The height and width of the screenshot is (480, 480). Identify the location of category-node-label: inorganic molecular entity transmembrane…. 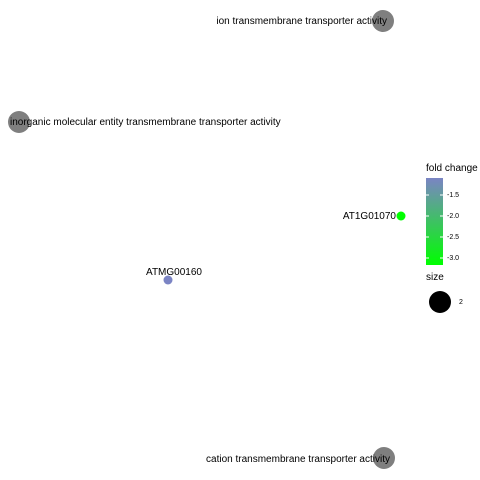
(145, 122).